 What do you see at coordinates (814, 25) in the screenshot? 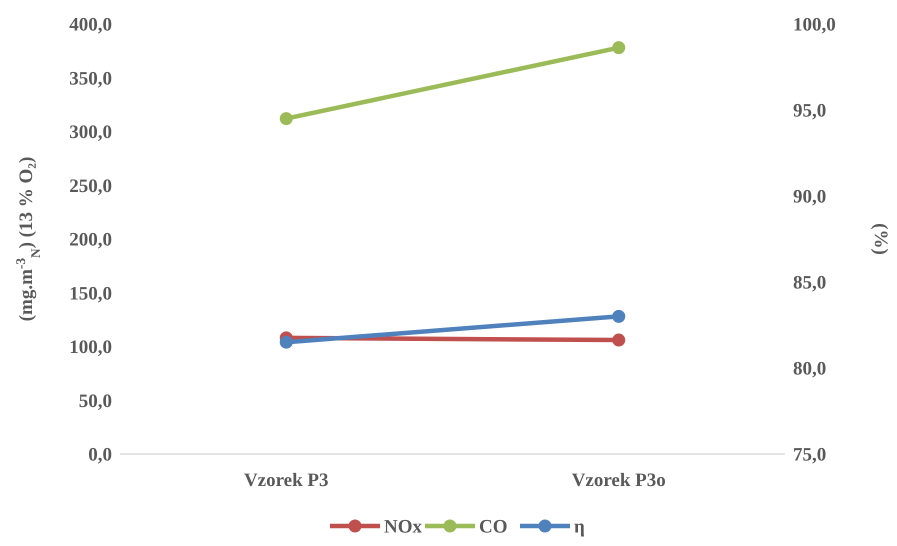
I see `y2-tick-label: 100,0` at bounding box center [814, 25].